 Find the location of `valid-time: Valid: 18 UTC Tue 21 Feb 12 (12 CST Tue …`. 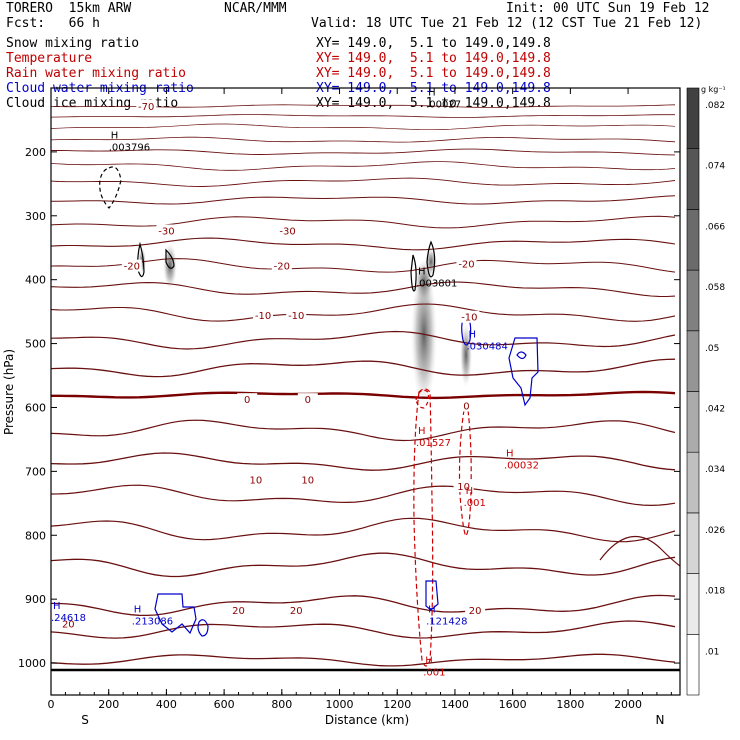

valid-time: Valid: 18 UTC Tue 21 Feb 12 (12 CST Tue … is located at coordinates (507, 23).